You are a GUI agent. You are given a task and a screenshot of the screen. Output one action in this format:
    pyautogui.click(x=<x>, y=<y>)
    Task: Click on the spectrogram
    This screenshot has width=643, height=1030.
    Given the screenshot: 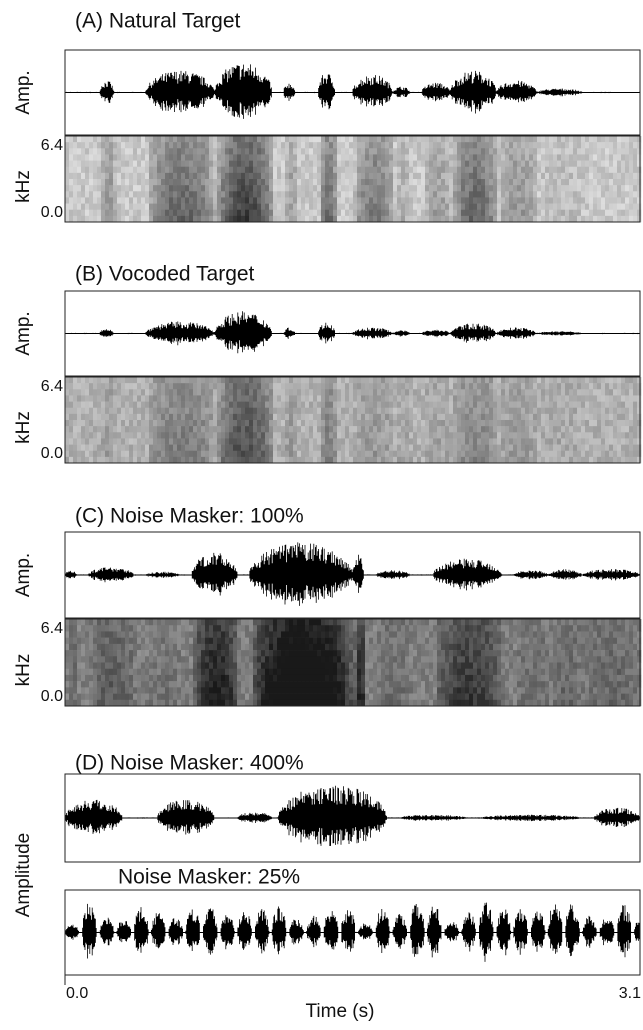 What is the action you would take?
    pyautogui.click(x=353, y=179)
    